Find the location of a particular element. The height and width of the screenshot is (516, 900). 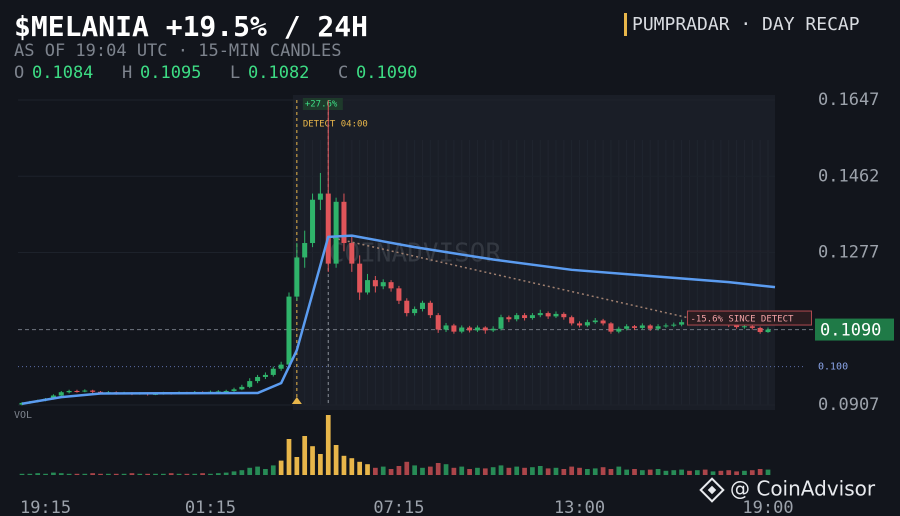

y-tick-label: 0.1462 is located at coordinates (848, 176).